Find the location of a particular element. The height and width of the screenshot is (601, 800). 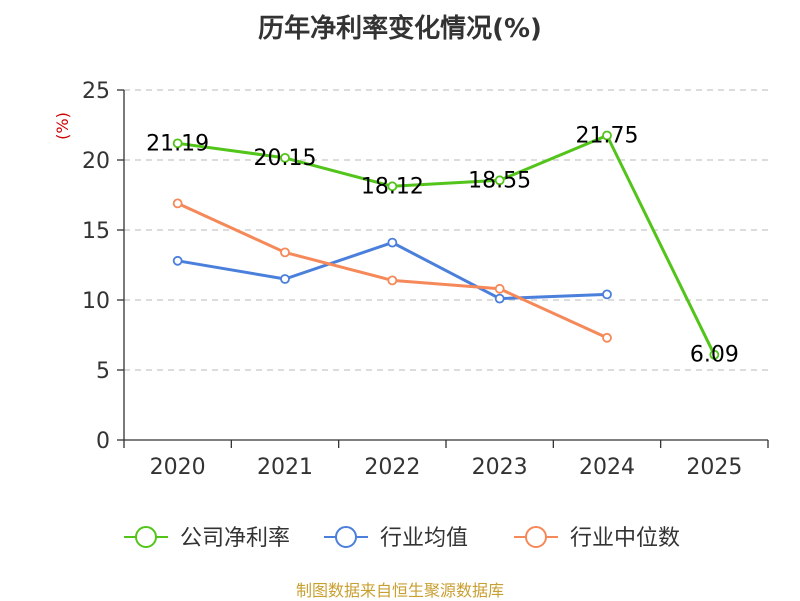

data-point-s2-2022 is located at coordinates (392, 242).